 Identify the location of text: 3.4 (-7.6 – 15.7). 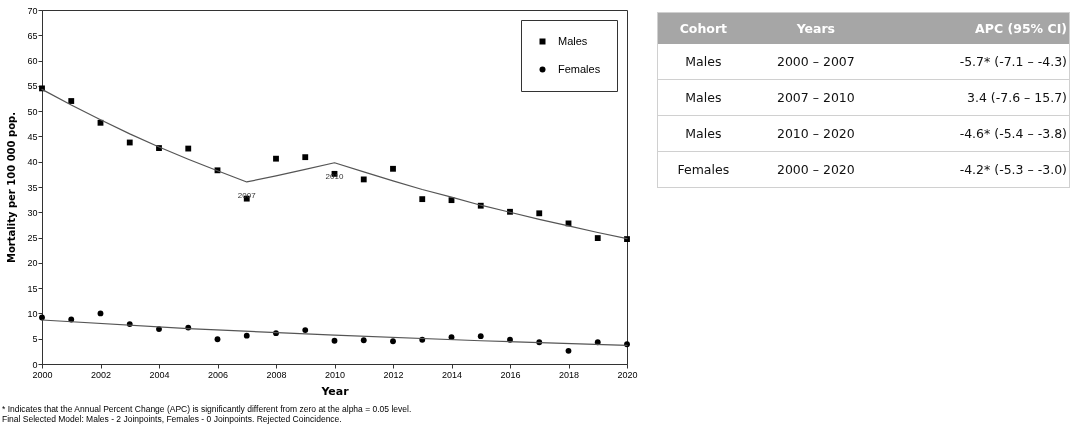
(1016, 97).